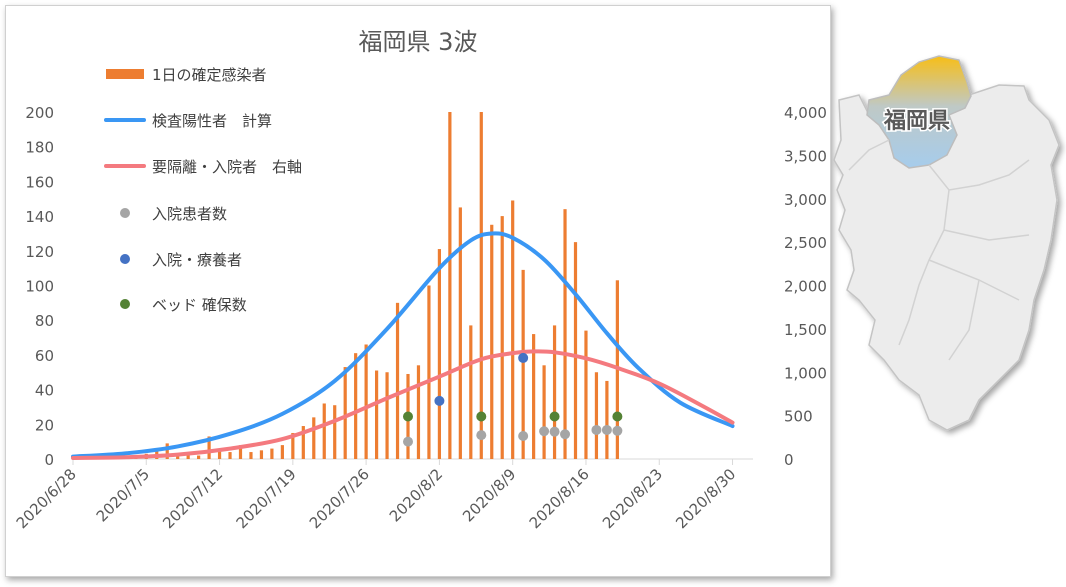 The width and height of the screenshot is (1066, 587). What do you see at coordinates (418, 42) in the screenshot?
I see `chart-title: 福岡県 3波` at bounding box center [418, 42].